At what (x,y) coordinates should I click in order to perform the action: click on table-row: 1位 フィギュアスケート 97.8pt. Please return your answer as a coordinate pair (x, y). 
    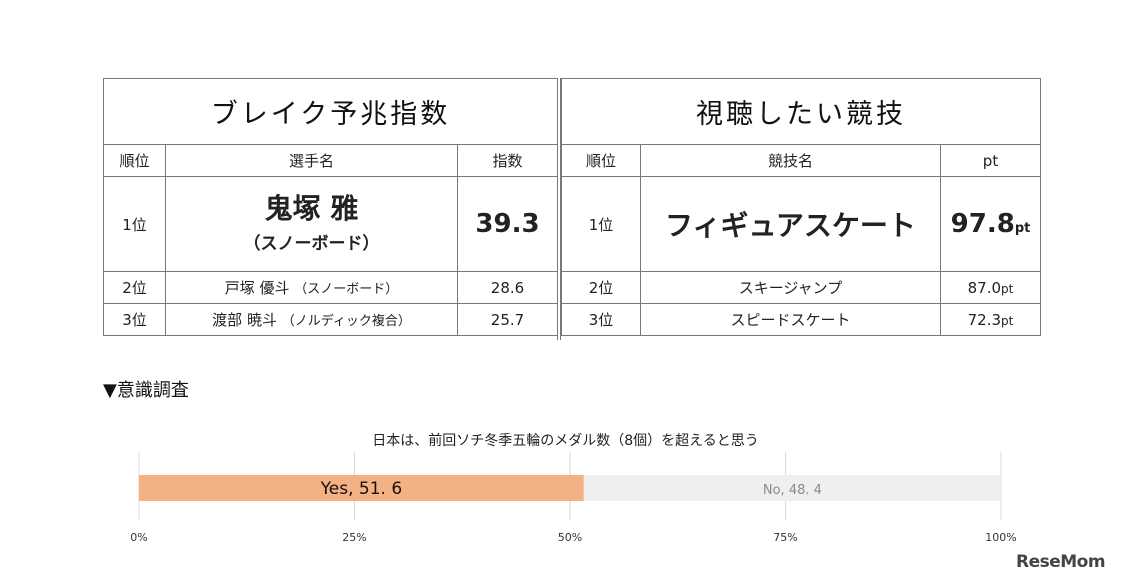
    Looking at the image, I should click on (801, 224).